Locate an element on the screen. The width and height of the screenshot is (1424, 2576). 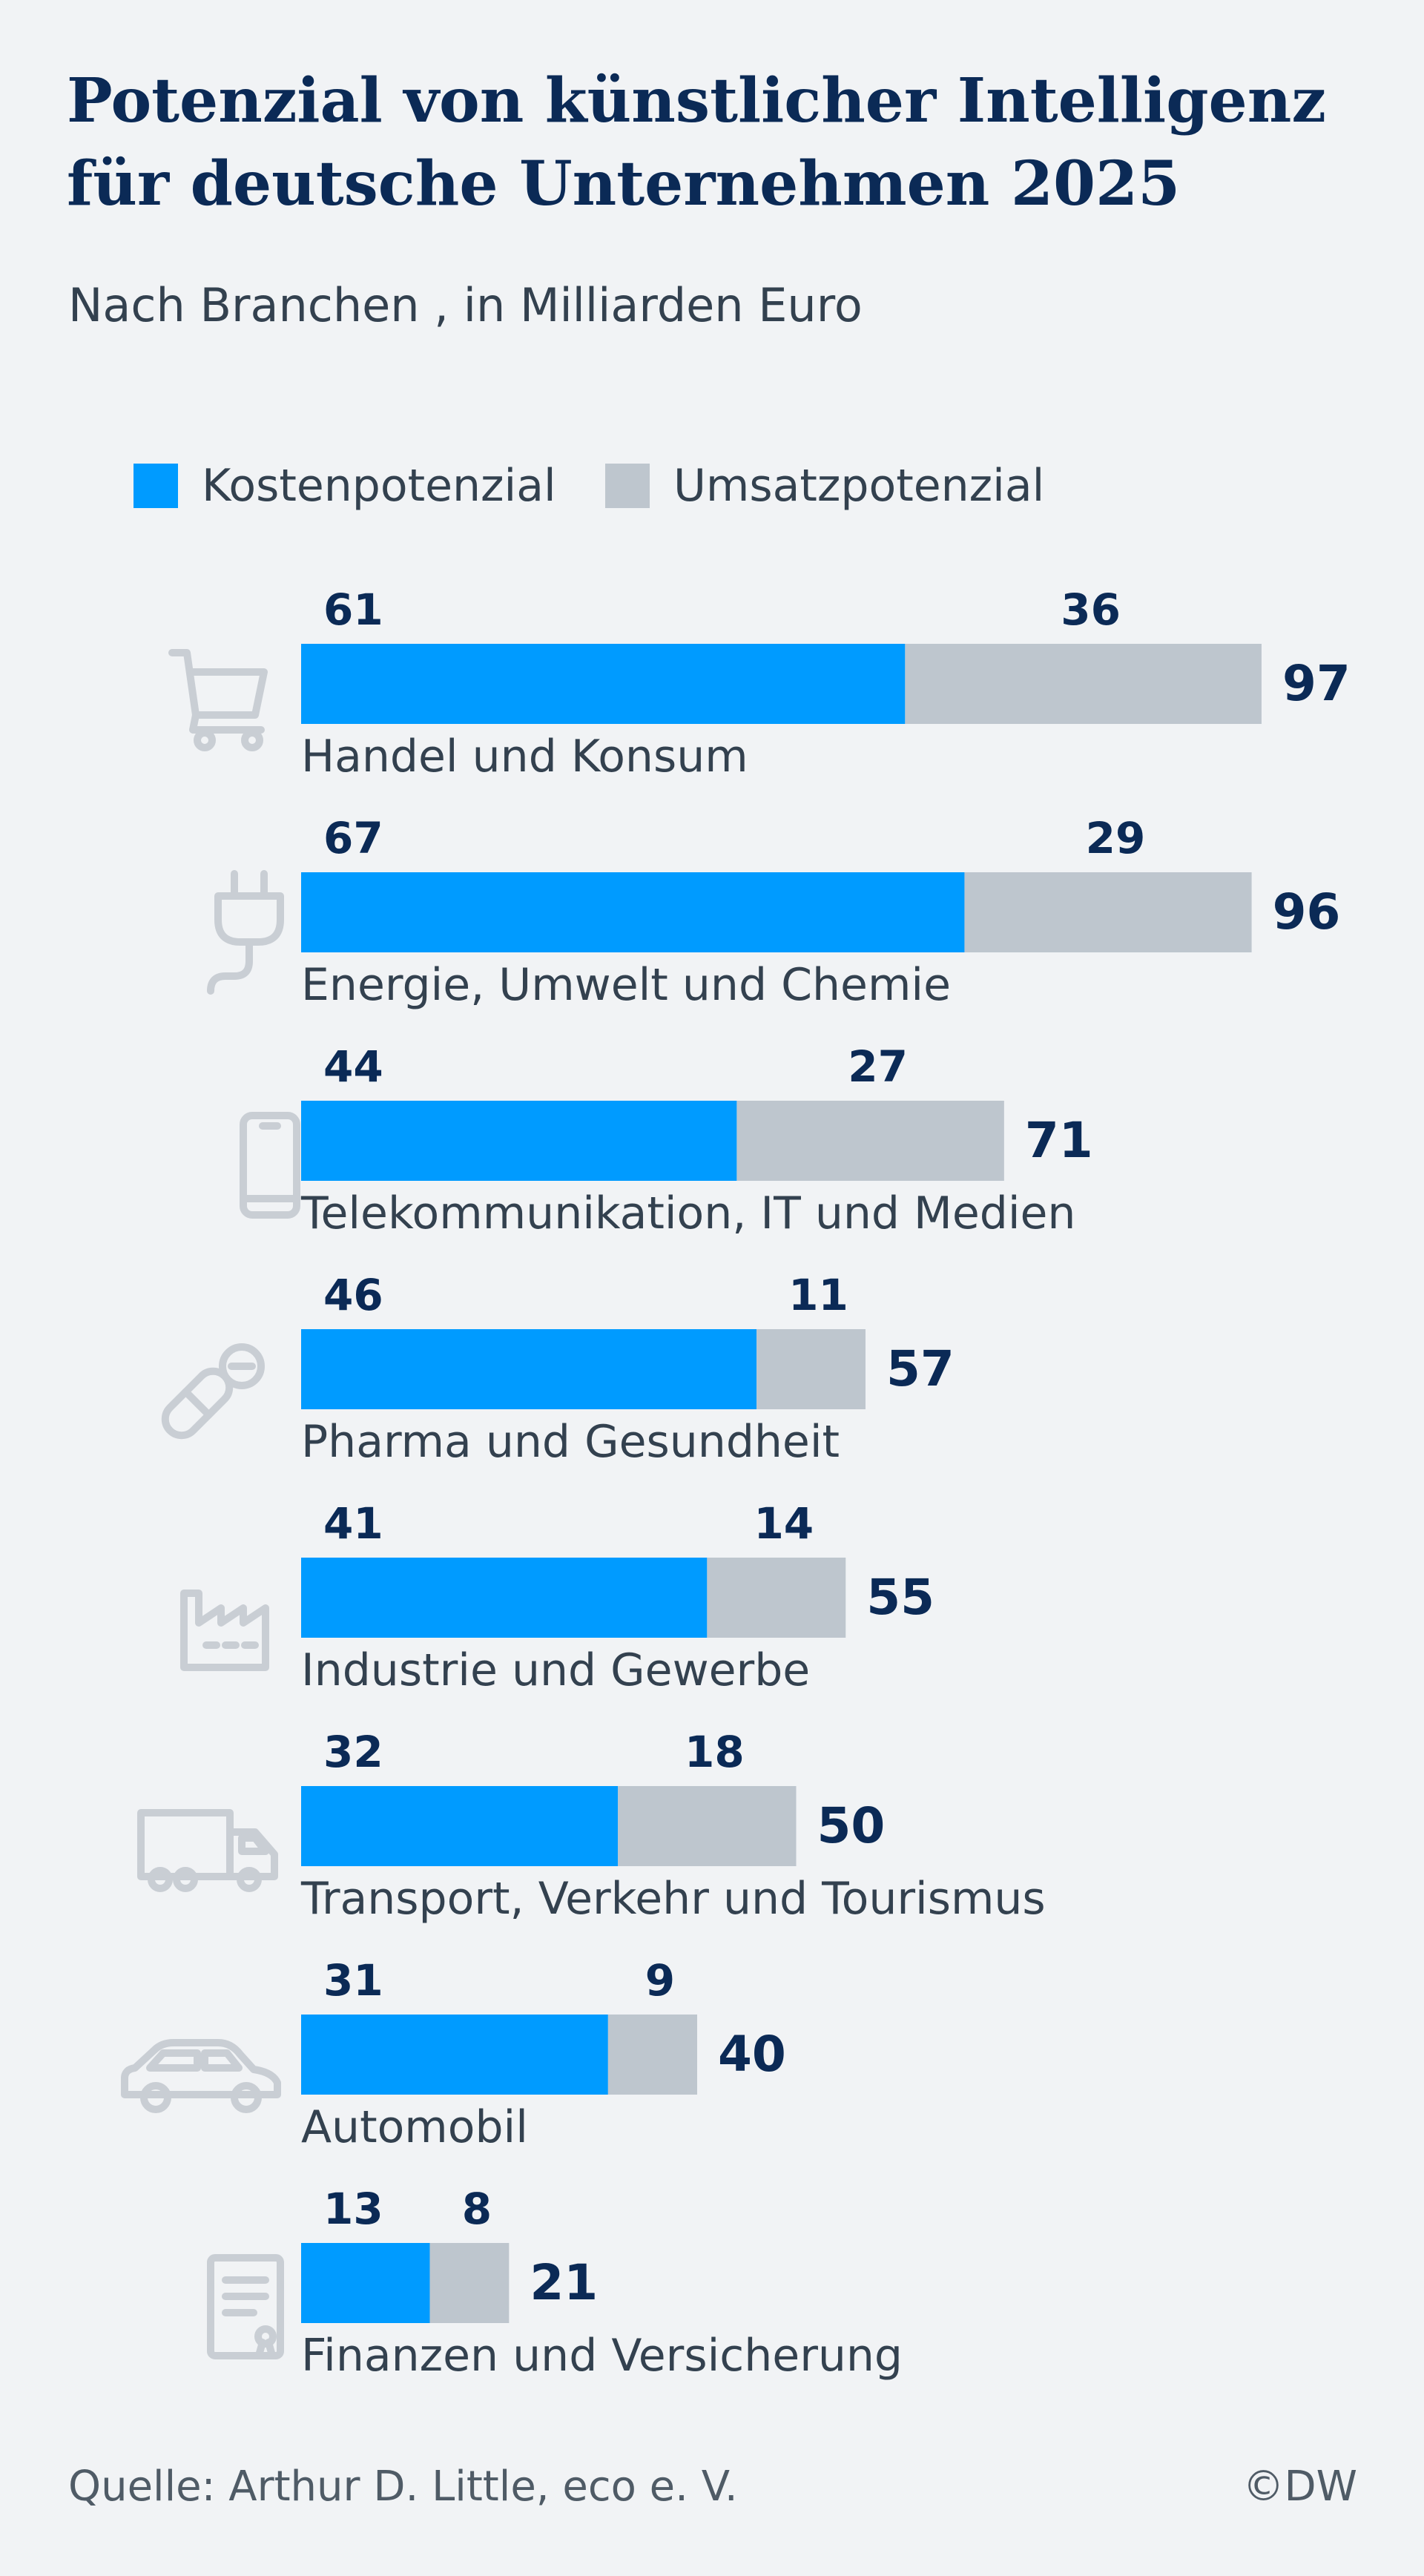
total-label: 55 is located at coordinates (900, 1598).